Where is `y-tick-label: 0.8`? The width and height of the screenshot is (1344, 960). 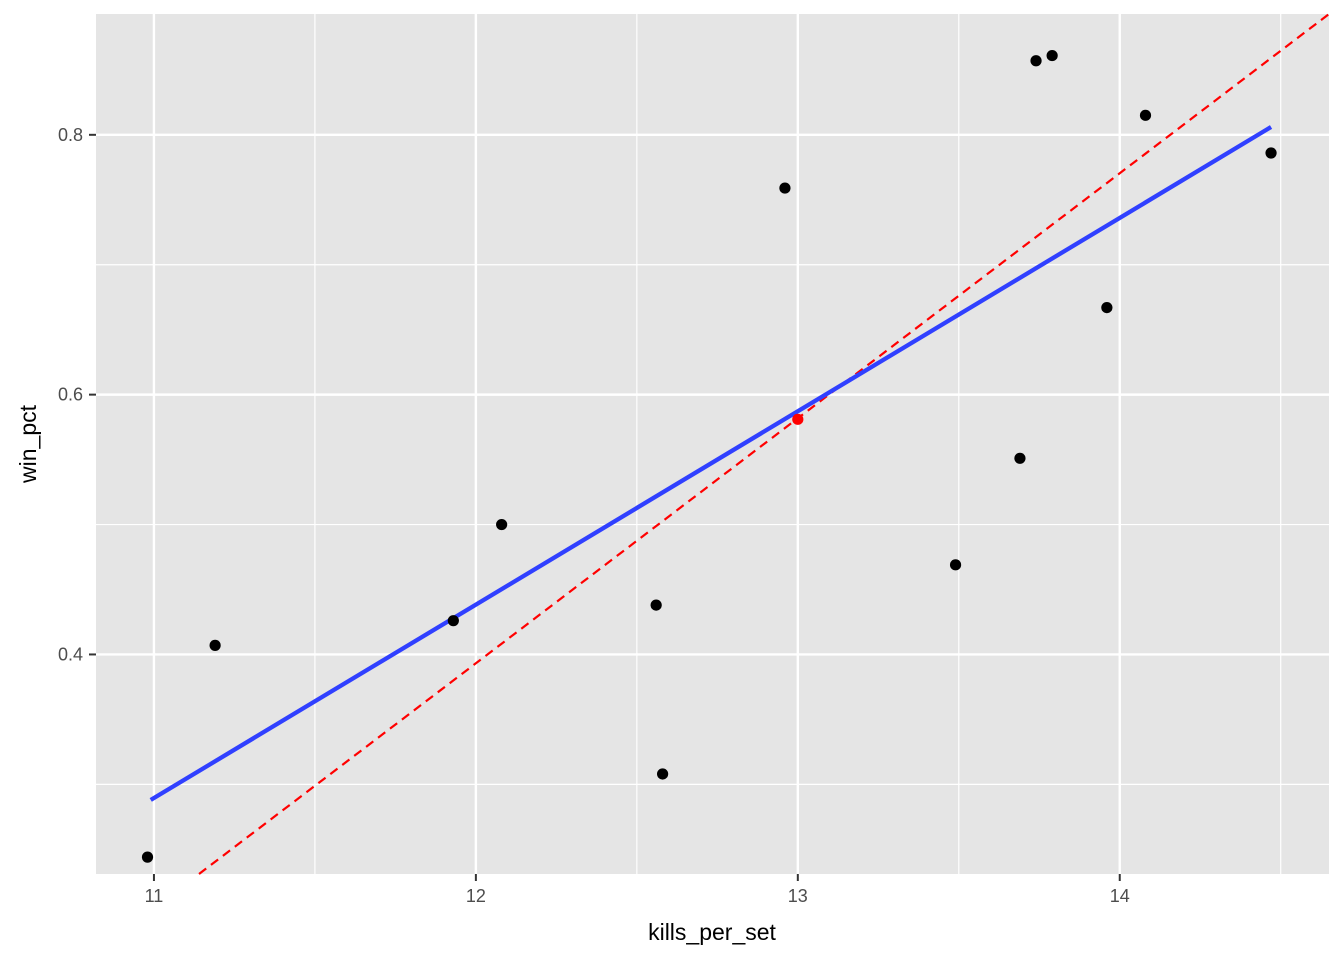
y-tick-label: 0.8 is located at coordinates (70, 135).